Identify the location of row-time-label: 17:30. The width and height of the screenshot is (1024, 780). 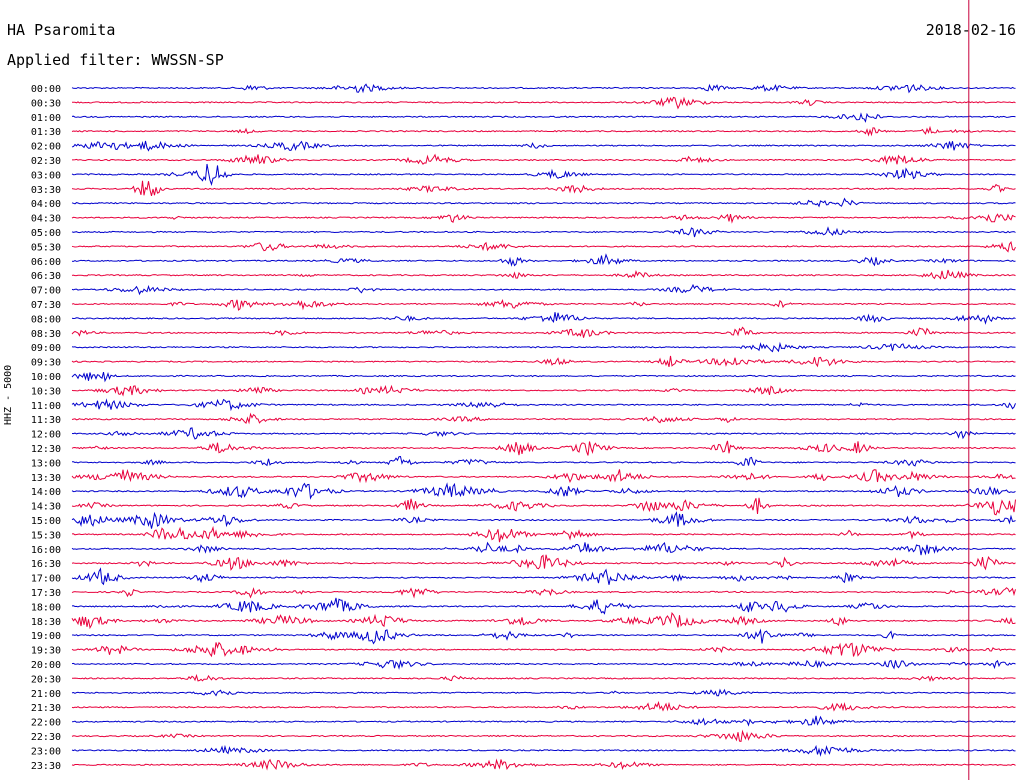
(46, 593).